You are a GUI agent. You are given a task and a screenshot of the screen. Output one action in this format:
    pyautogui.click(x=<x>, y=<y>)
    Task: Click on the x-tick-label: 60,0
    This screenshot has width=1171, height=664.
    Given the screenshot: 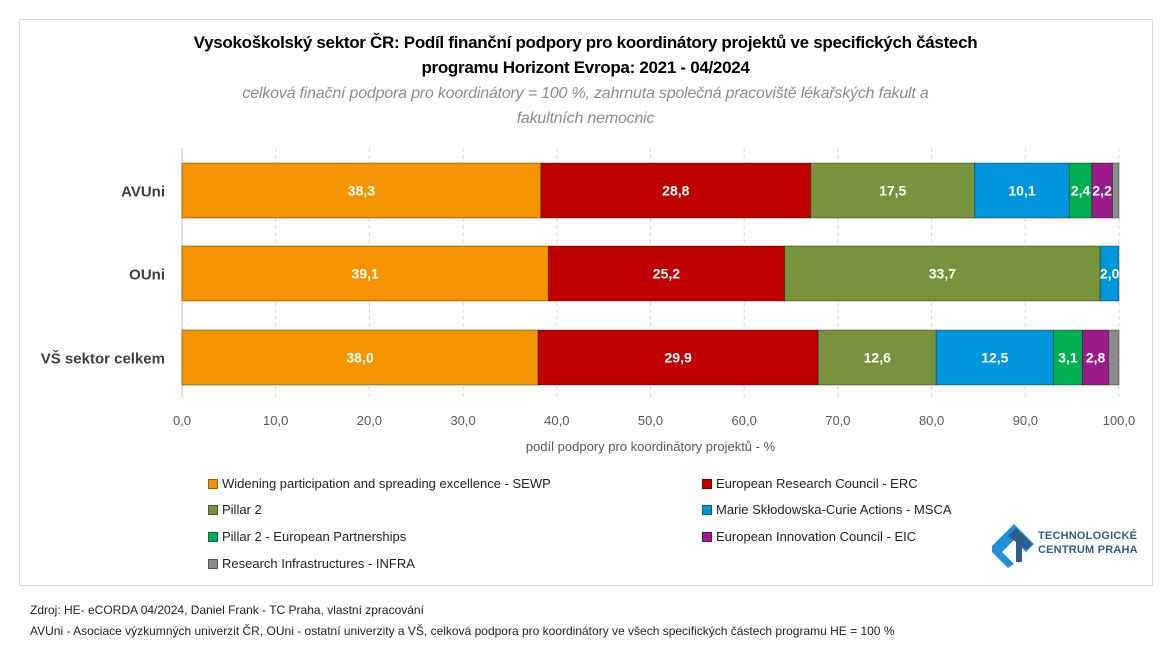 What is the action you would take?
    pyautogui.click(x=744, y=420)
    